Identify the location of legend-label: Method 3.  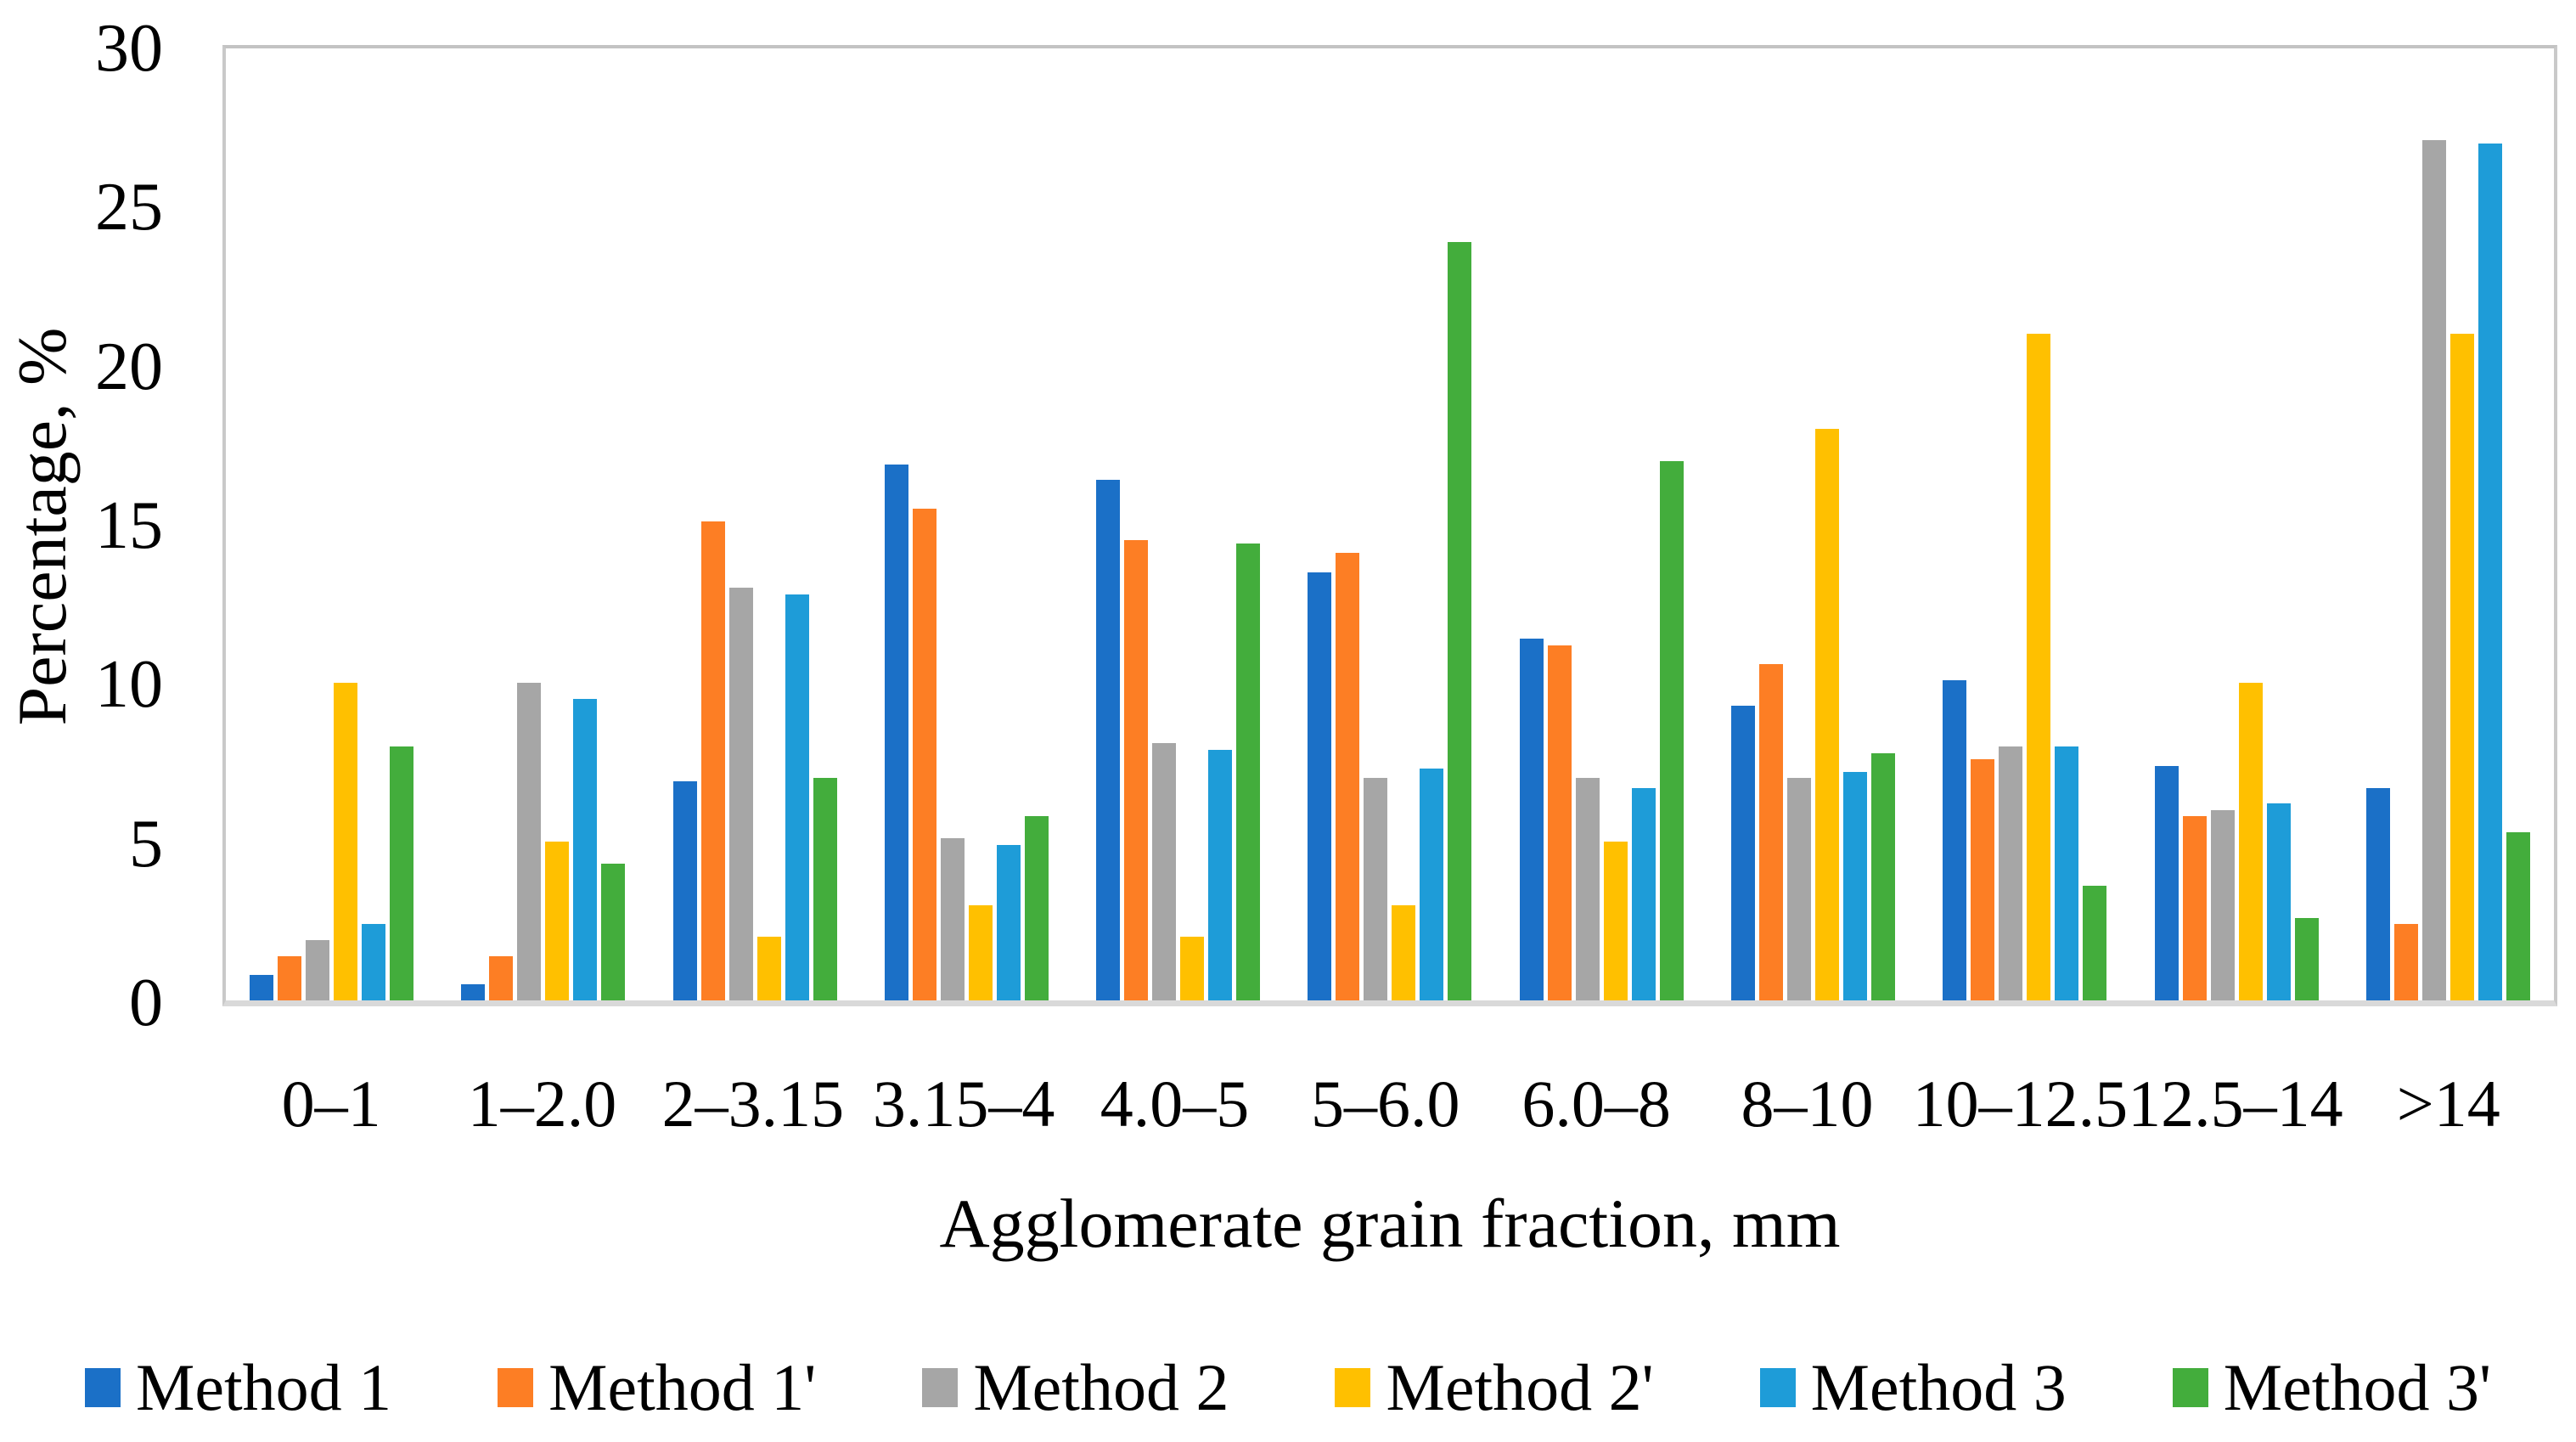
(1938, 1387).